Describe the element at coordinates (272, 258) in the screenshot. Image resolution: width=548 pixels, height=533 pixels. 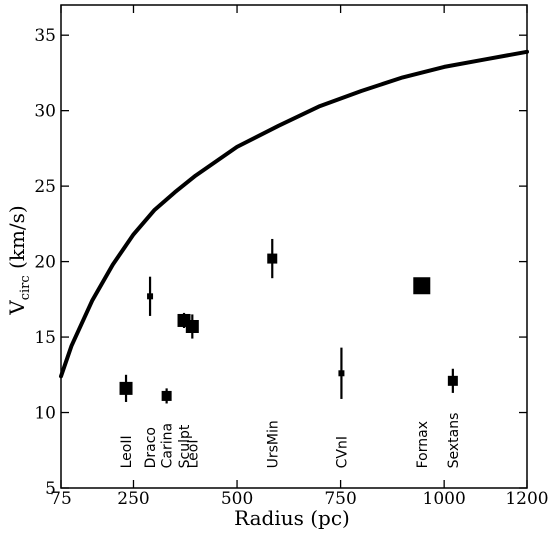
I see `point-ursmin` at that location.